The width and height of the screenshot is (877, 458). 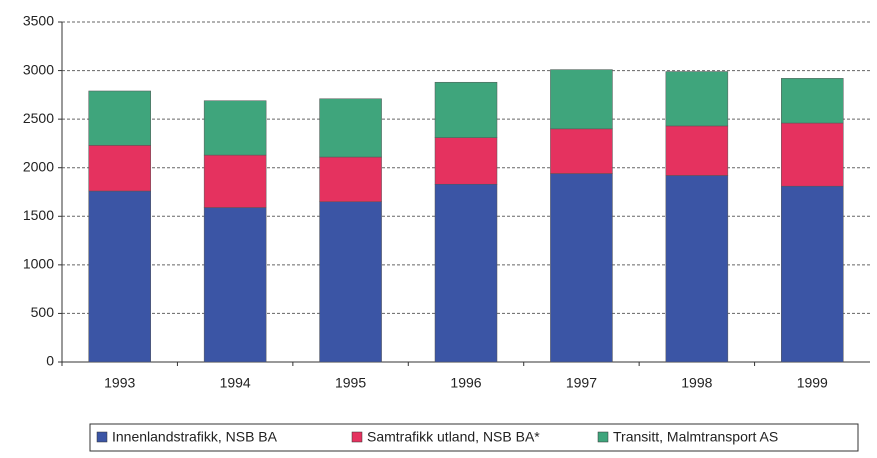 What do you see at coordinates (350, 383) in the screenshot?
I see `x-tick-label: 1995` at bounding box center [350, 383].